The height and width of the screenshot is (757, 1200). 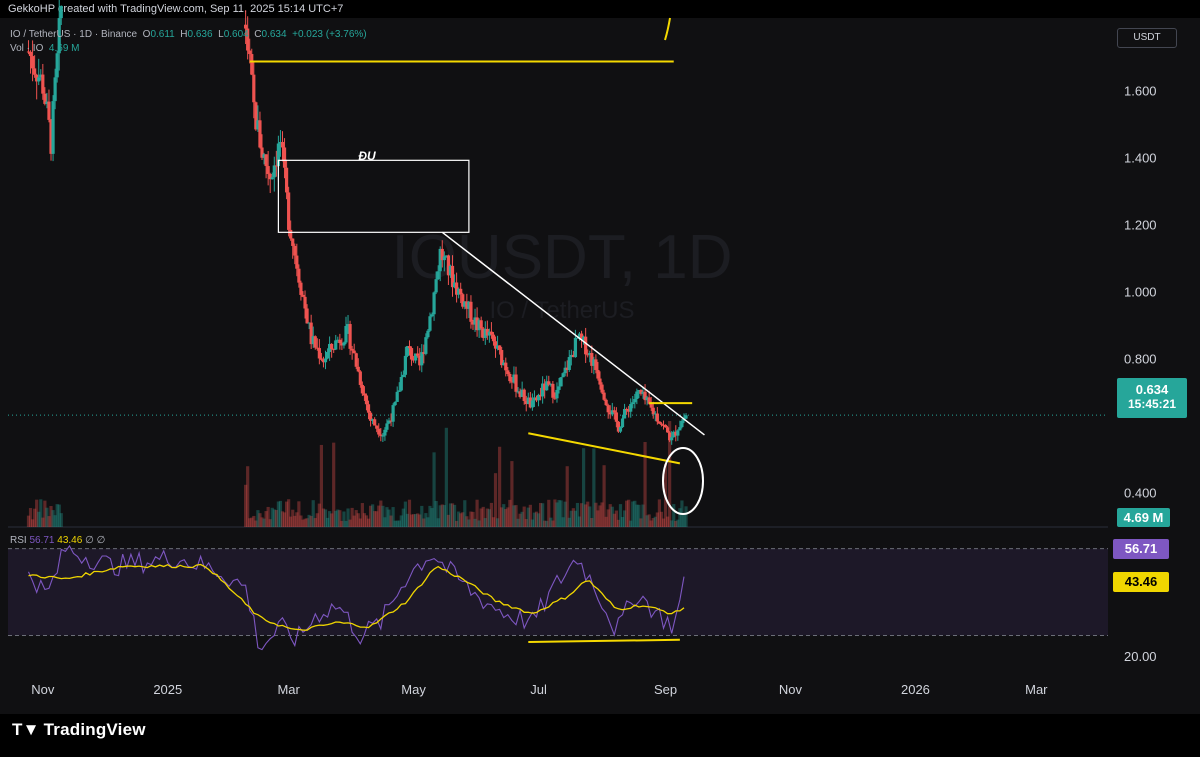 What do you see at coordinates (1152, 389) in the screenshot?
I see `price-tag-price: 0.634` at bounding box center [1152, 389].